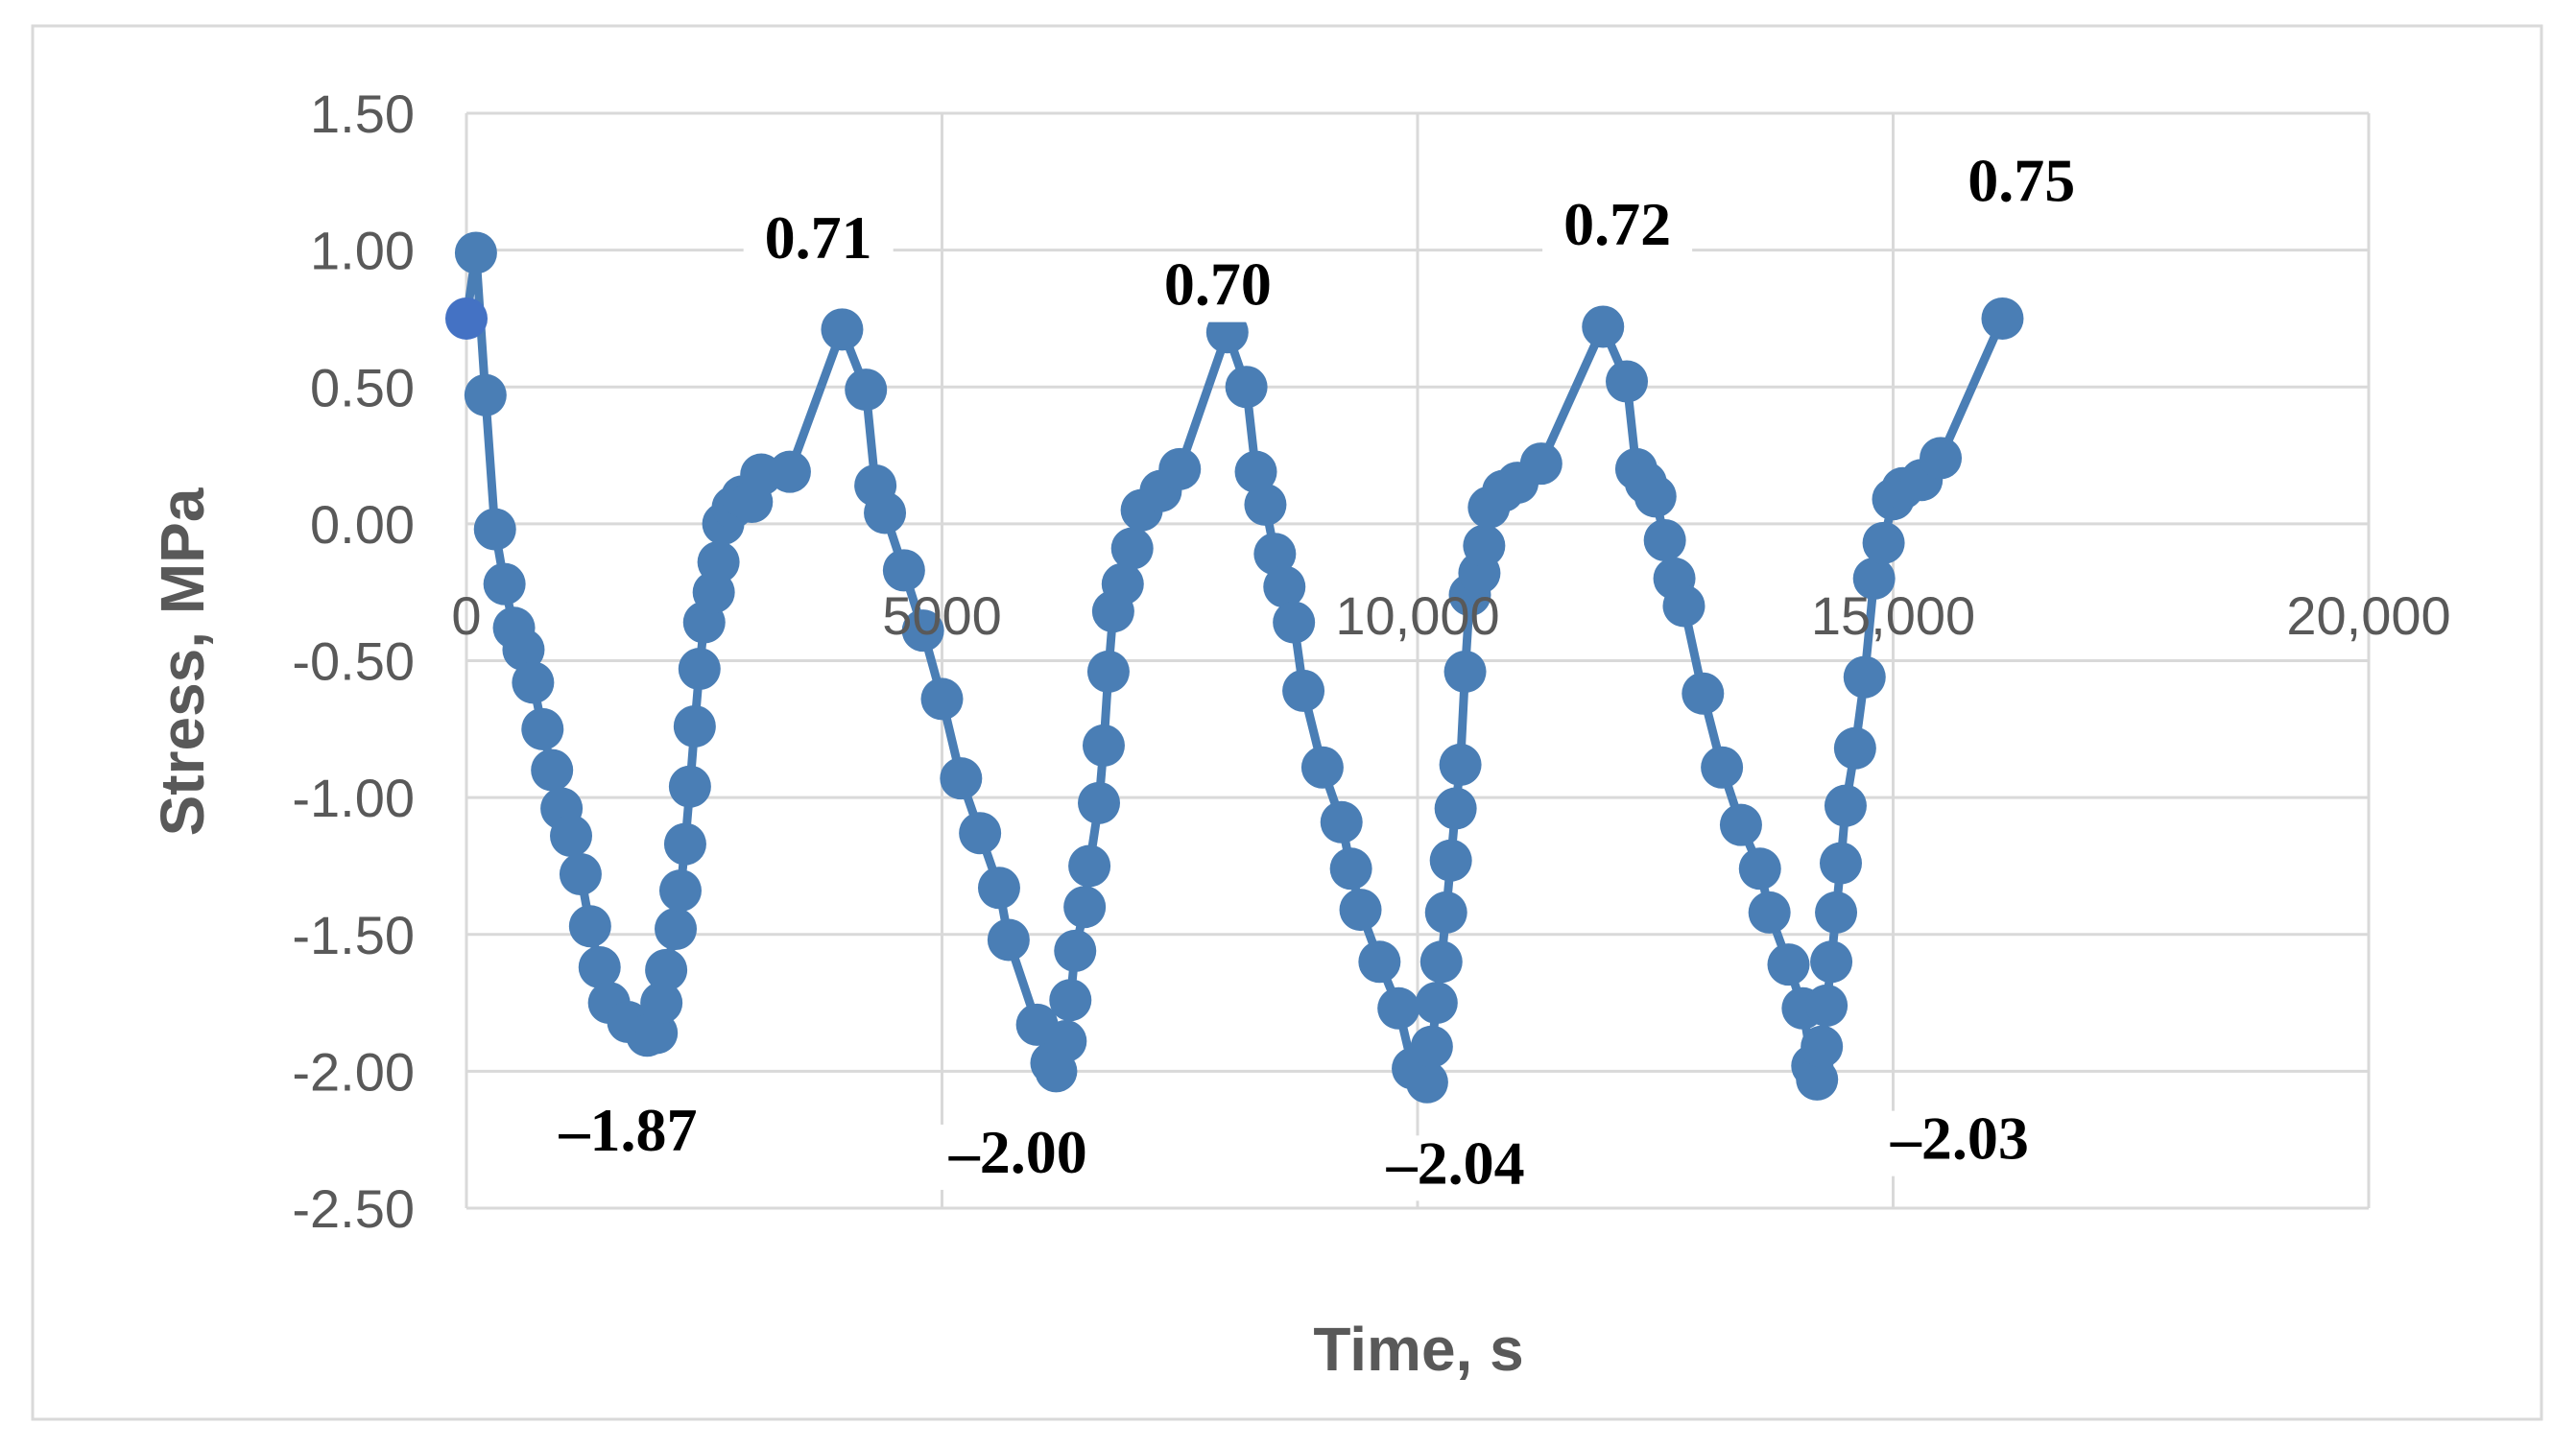  What do you see at coordinates (353, 1071) in the screenshot?
I see `y-tick-label: -2.00` at bounding box center [353, 1071].